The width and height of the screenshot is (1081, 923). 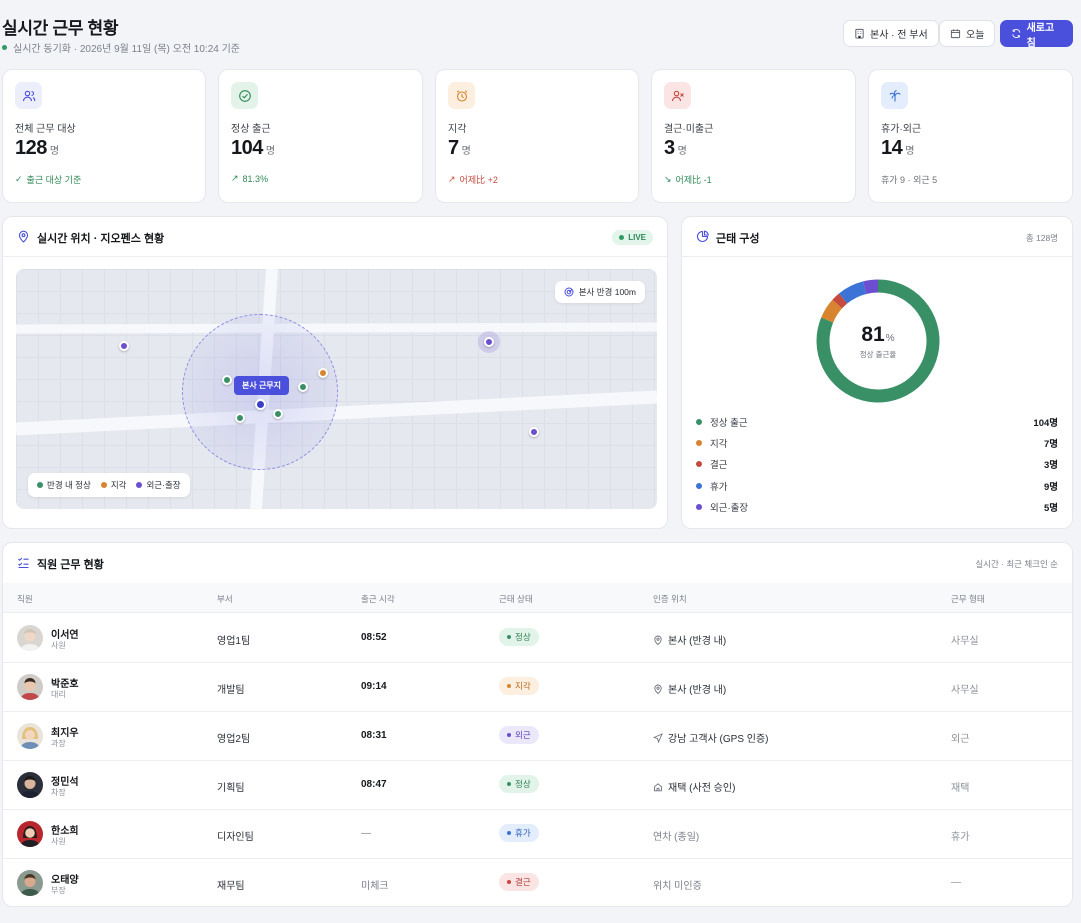 What do you see at coordinates (457, 129) in the screenshot?
I see `stat-label: 지각` at bounding box center [457, 129].